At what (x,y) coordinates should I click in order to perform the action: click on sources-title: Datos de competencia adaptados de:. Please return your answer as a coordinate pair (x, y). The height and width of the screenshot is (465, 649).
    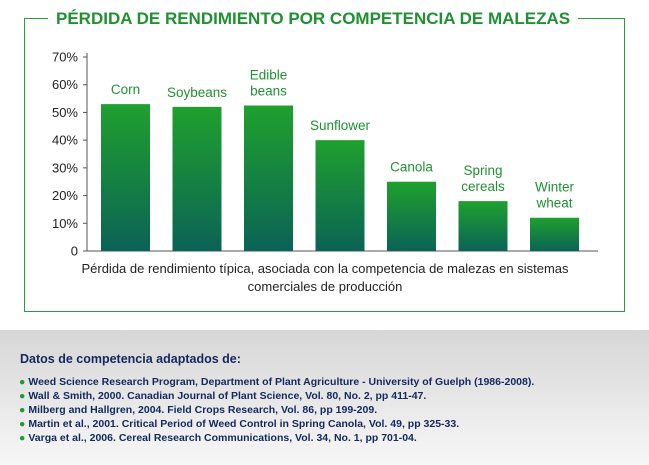
    Looking at the image, I should click on (130, 359).